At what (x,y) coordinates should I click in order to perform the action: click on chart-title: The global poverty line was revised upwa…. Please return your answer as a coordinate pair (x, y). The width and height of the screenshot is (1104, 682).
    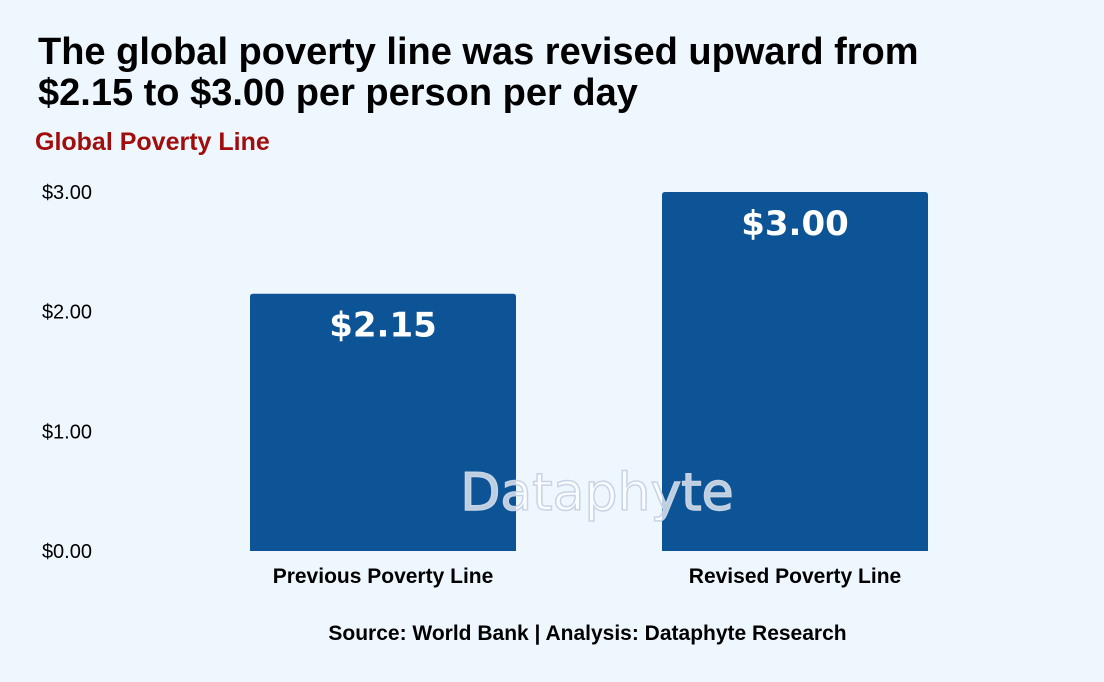
    Looking at the image, I should click on (558, 73).